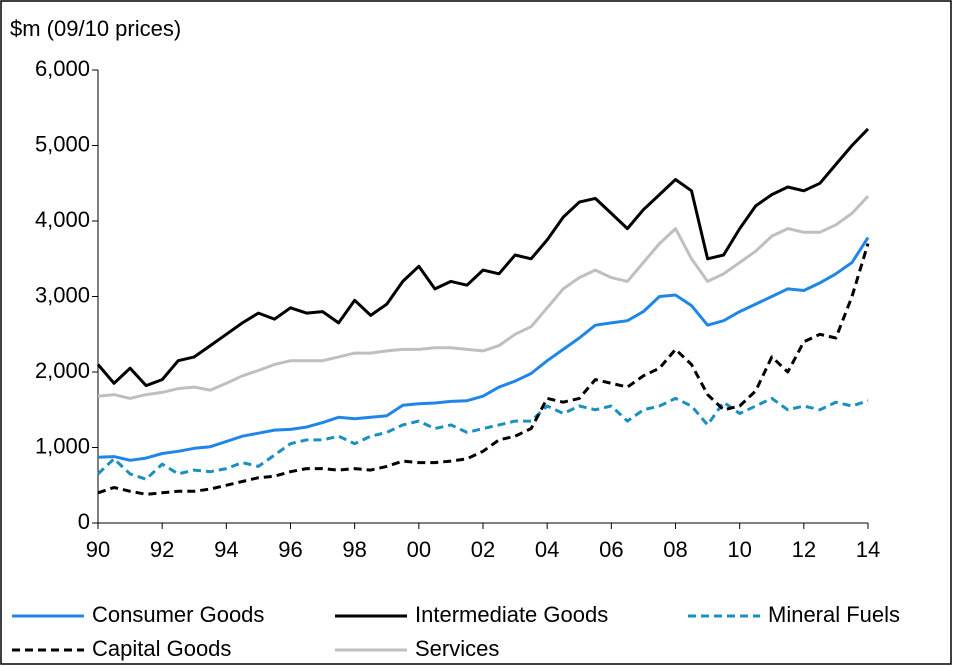 The height and width of the screenshot is (671, 953). Describe the element at coordinates (354, 549) in the screenshot. I see `x-tick-label: 98` at that location.